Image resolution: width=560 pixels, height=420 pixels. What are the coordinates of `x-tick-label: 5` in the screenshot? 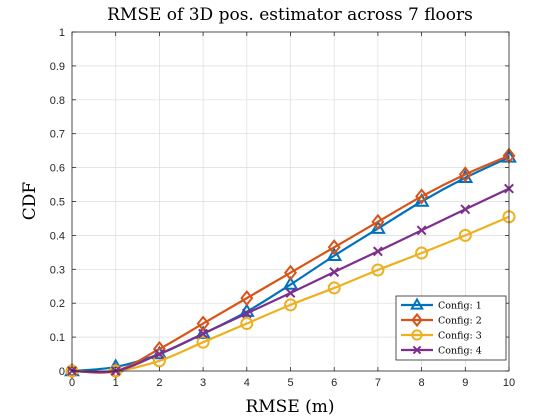 It's located at (290, 383).